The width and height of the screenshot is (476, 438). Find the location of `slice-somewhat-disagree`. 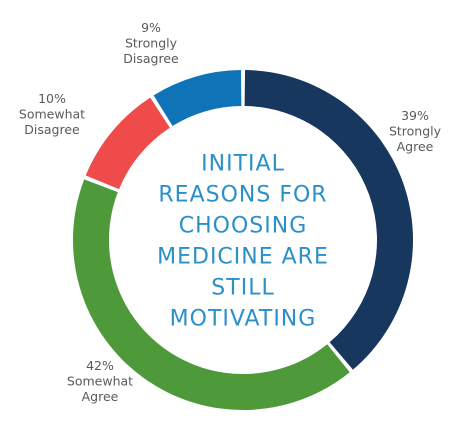

slice-somewhat-disagree is located at coordinates (127, 143).